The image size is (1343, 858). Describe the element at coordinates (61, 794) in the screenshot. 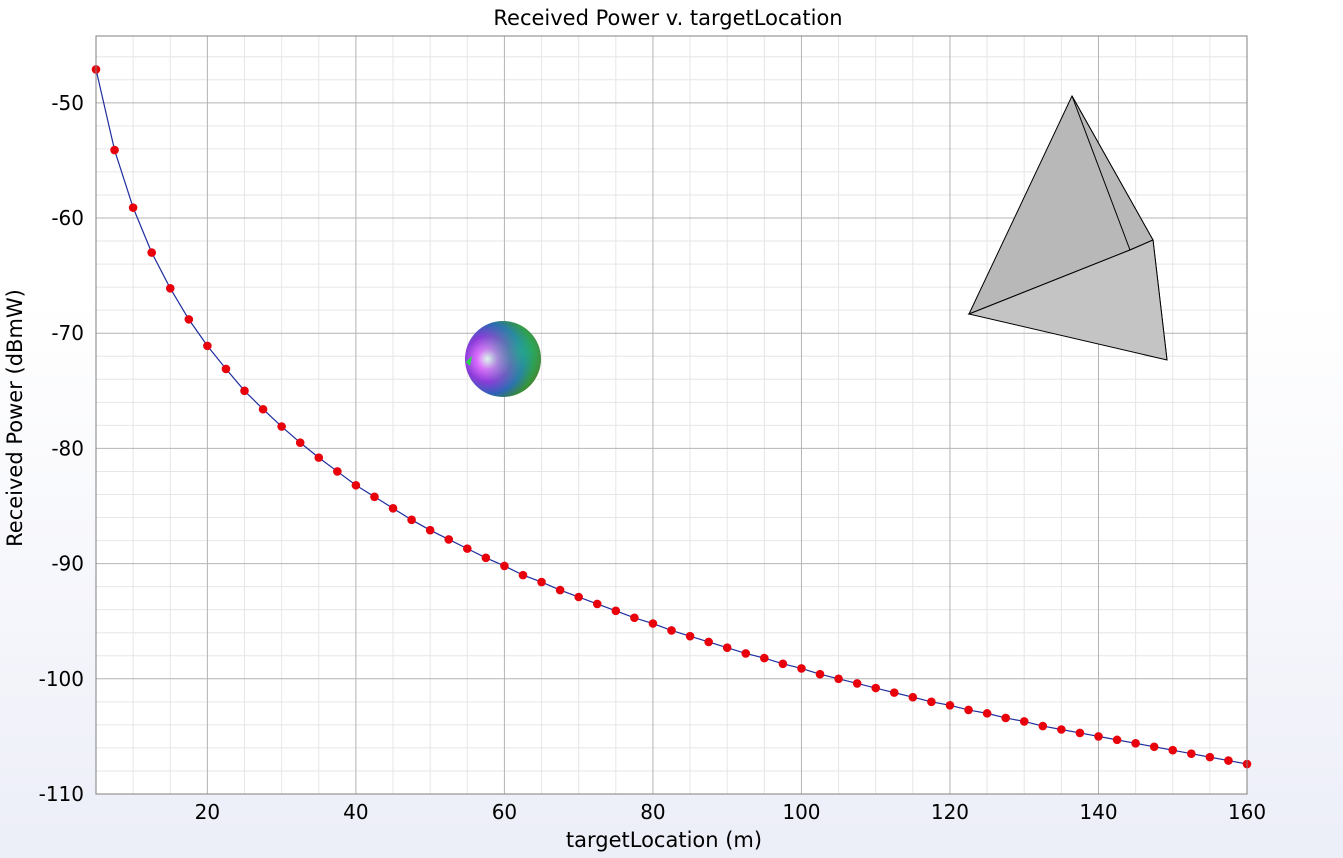

I see `y-tick-label: -110` at that location.